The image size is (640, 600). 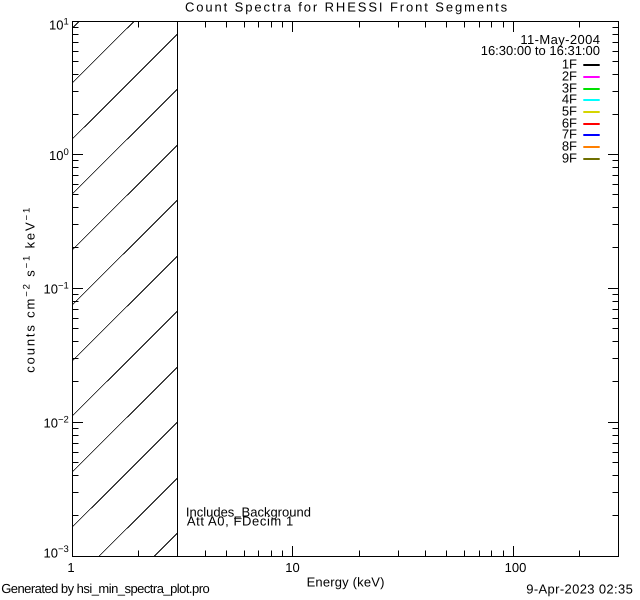 I want to click on svg-text:Generated by hsi_min_spectra_p: Generated by hsi_min_spectra_plot.pro, so click(x=105, y=588).